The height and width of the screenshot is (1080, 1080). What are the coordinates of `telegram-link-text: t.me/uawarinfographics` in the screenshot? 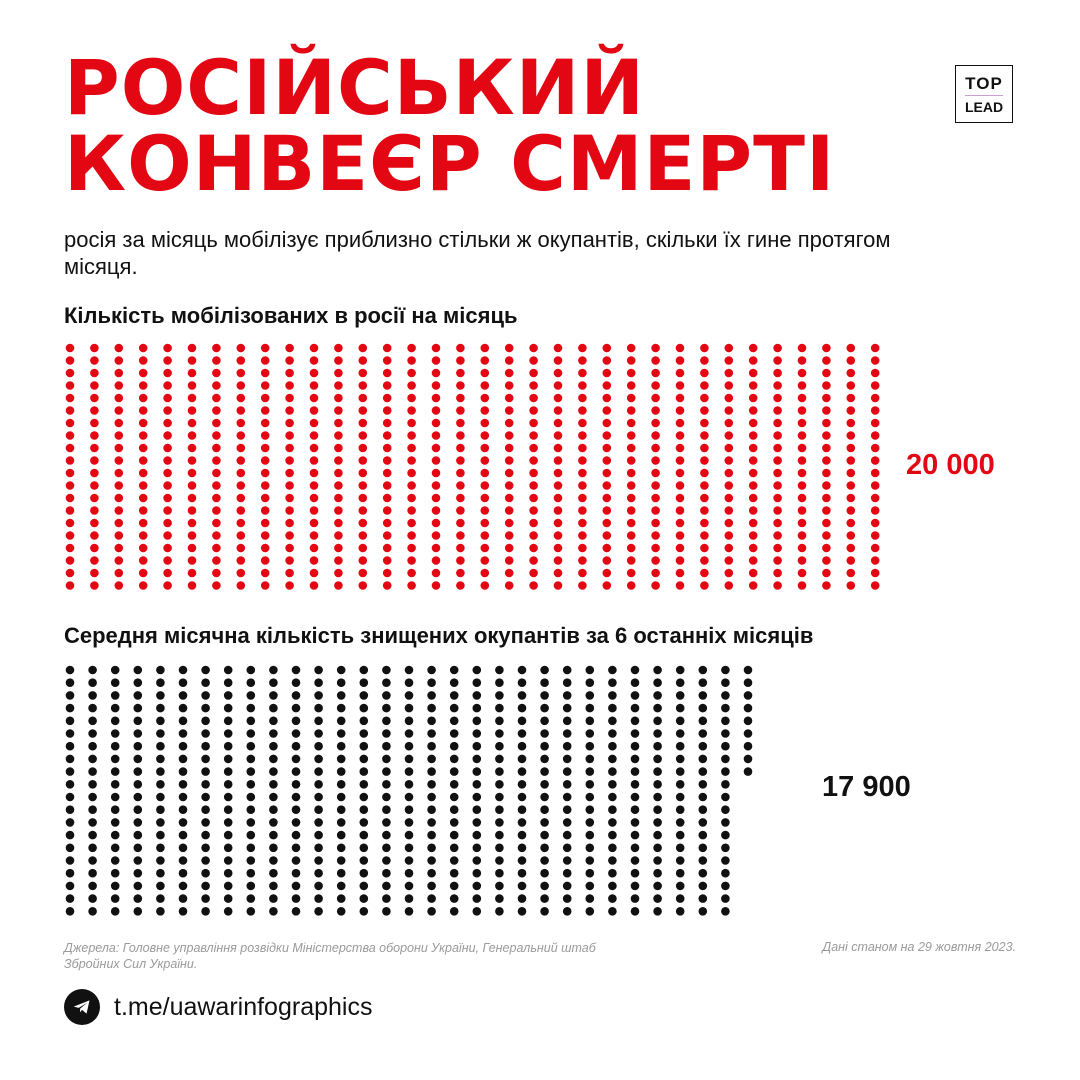 It's located at (243, 1006).